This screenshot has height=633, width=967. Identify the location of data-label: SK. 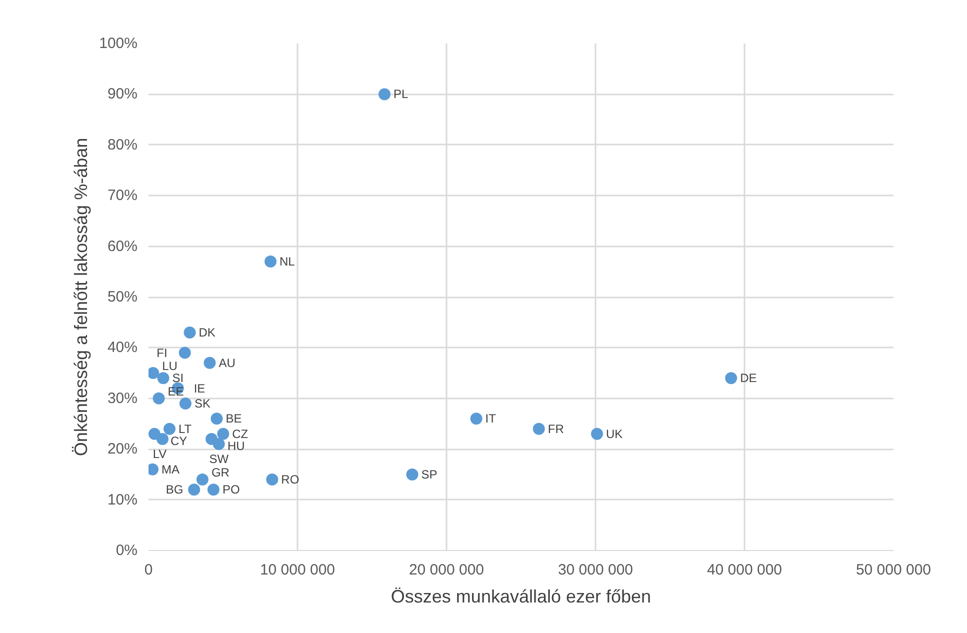
(202, 403).